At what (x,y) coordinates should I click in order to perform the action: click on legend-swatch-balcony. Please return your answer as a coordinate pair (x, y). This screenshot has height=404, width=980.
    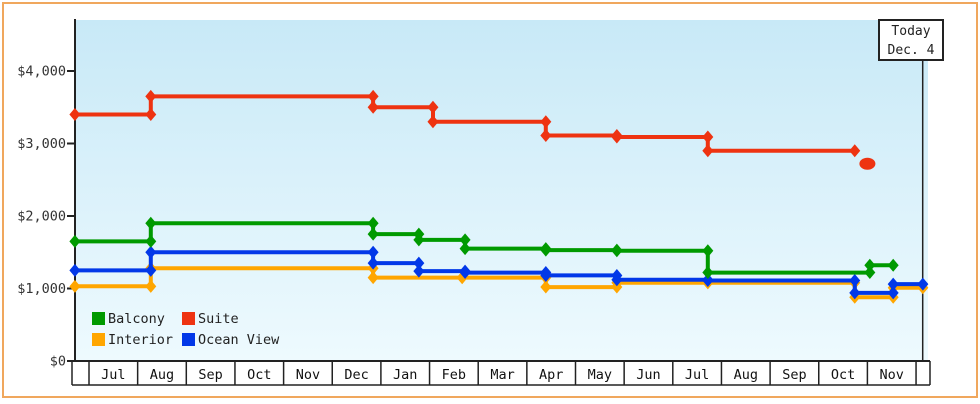
    Looking at the image, I should click on (98, 318).